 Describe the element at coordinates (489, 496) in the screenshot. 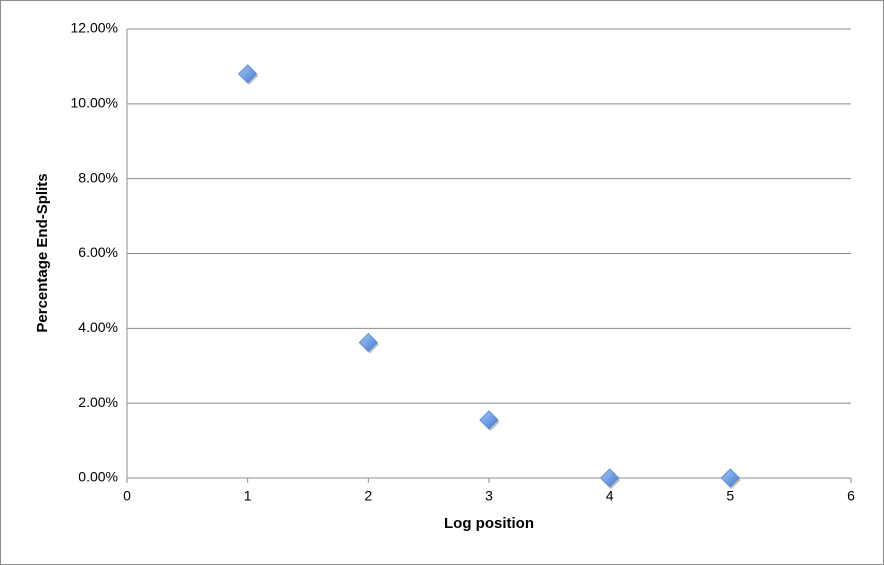

I see `x-tick-label: 3` at that location.